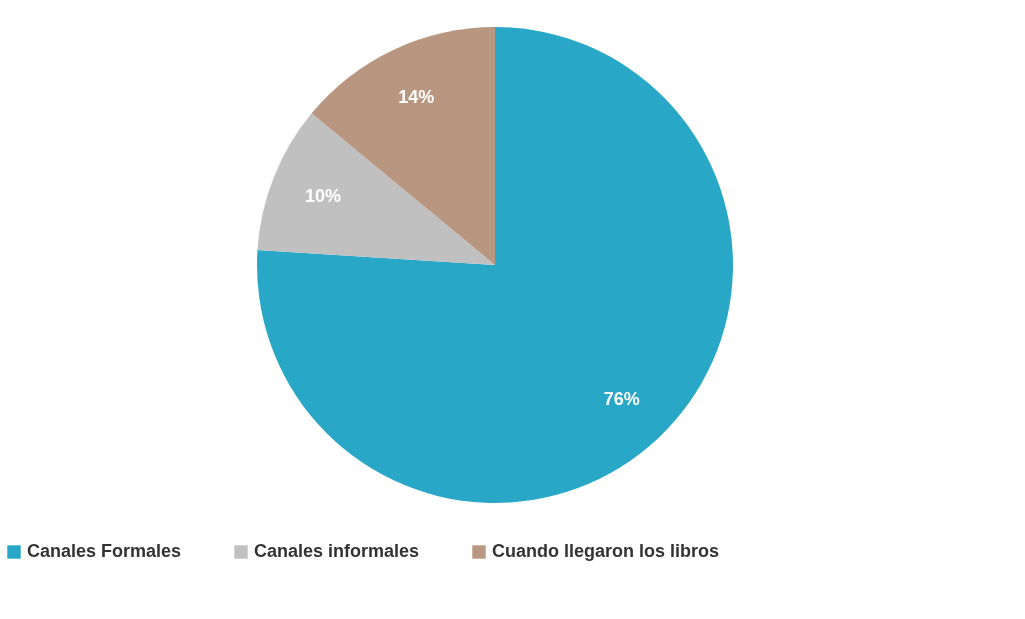 The image size is (1025, 619). What do you see at coordinates (621, 398) in the screenshot?
I see `data-label: 76%` at bounding box center [621, 398].